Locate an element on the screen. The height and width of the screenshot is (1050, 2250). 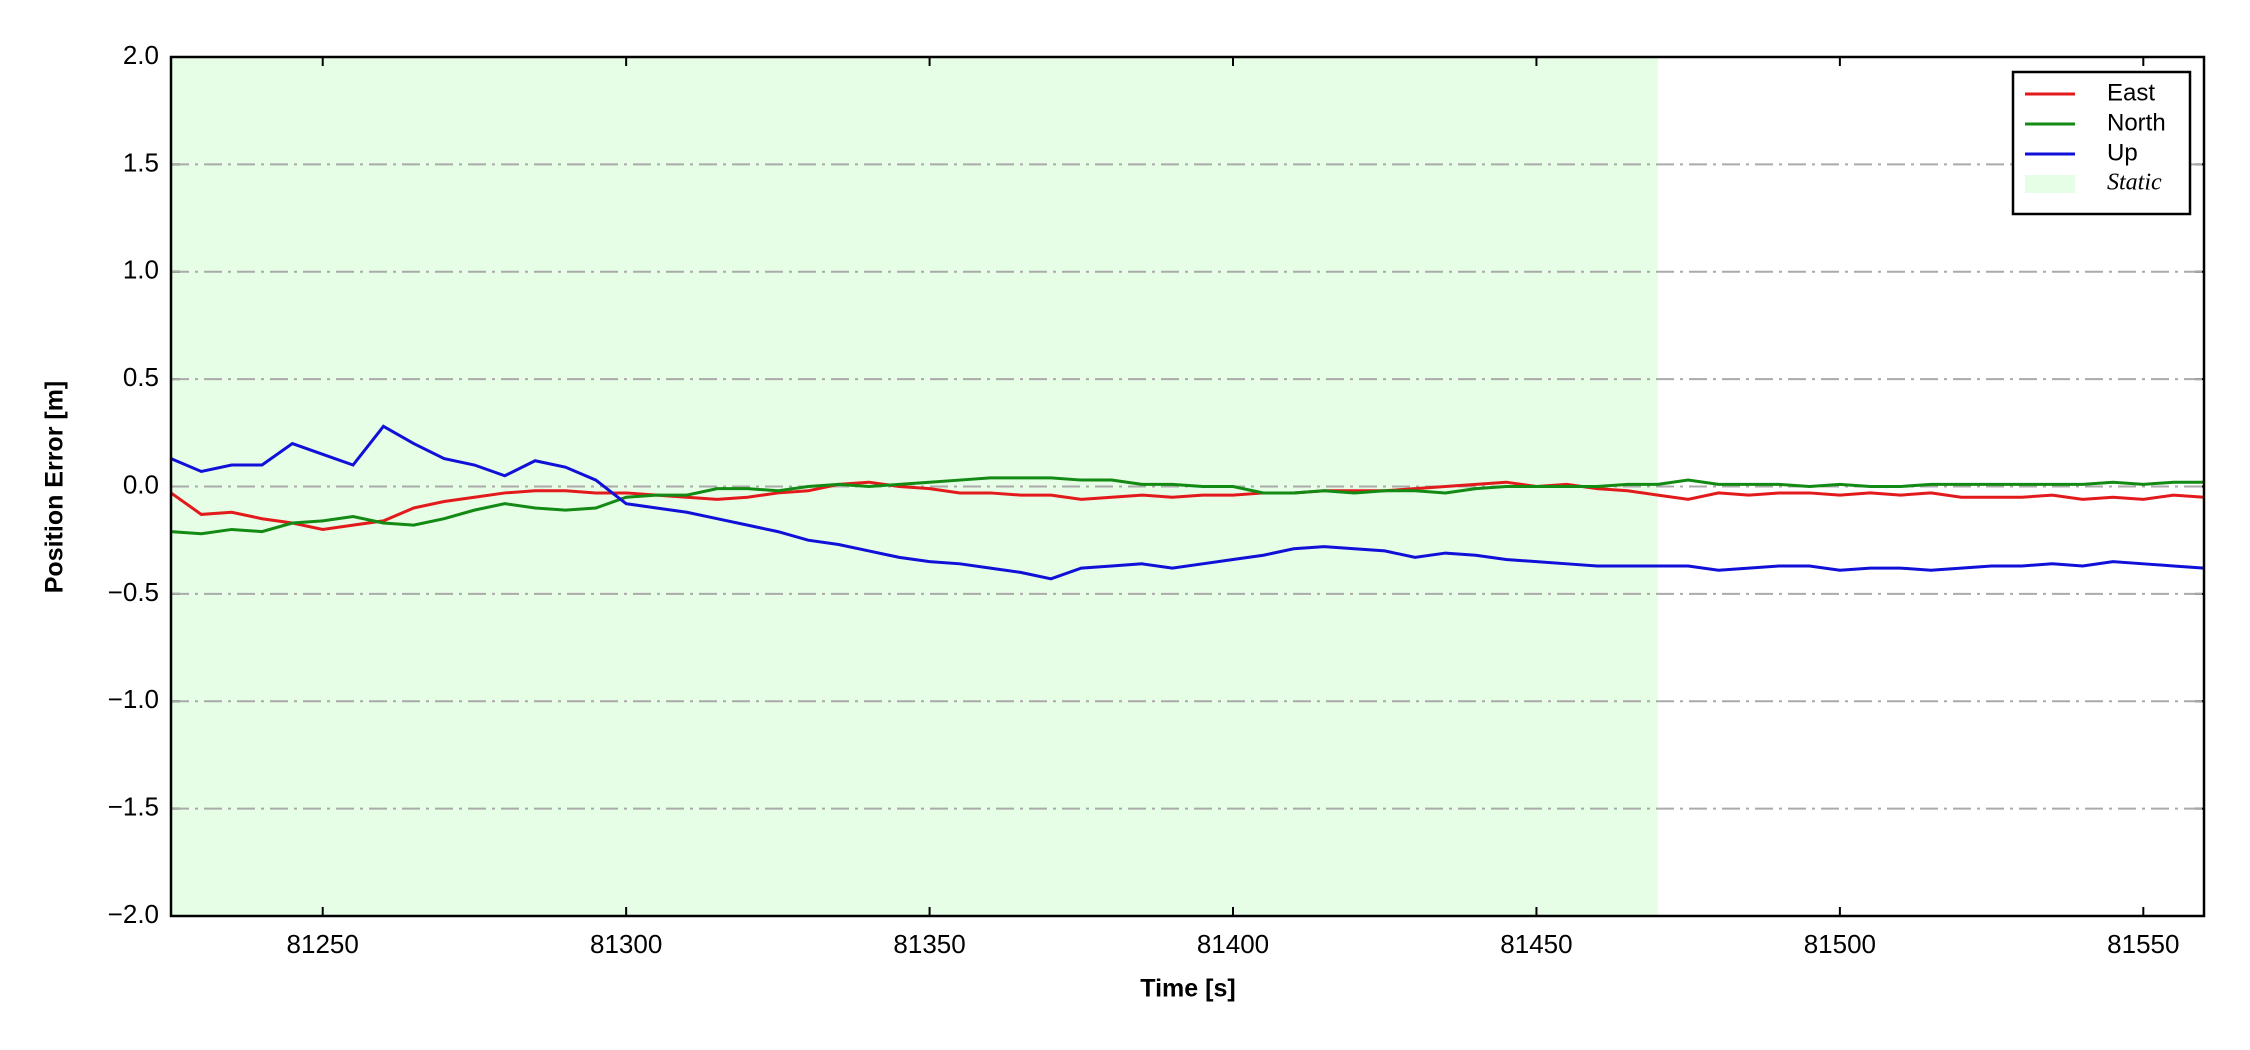
y-tick-label: 2.0 is located at coordinates (141, 55).